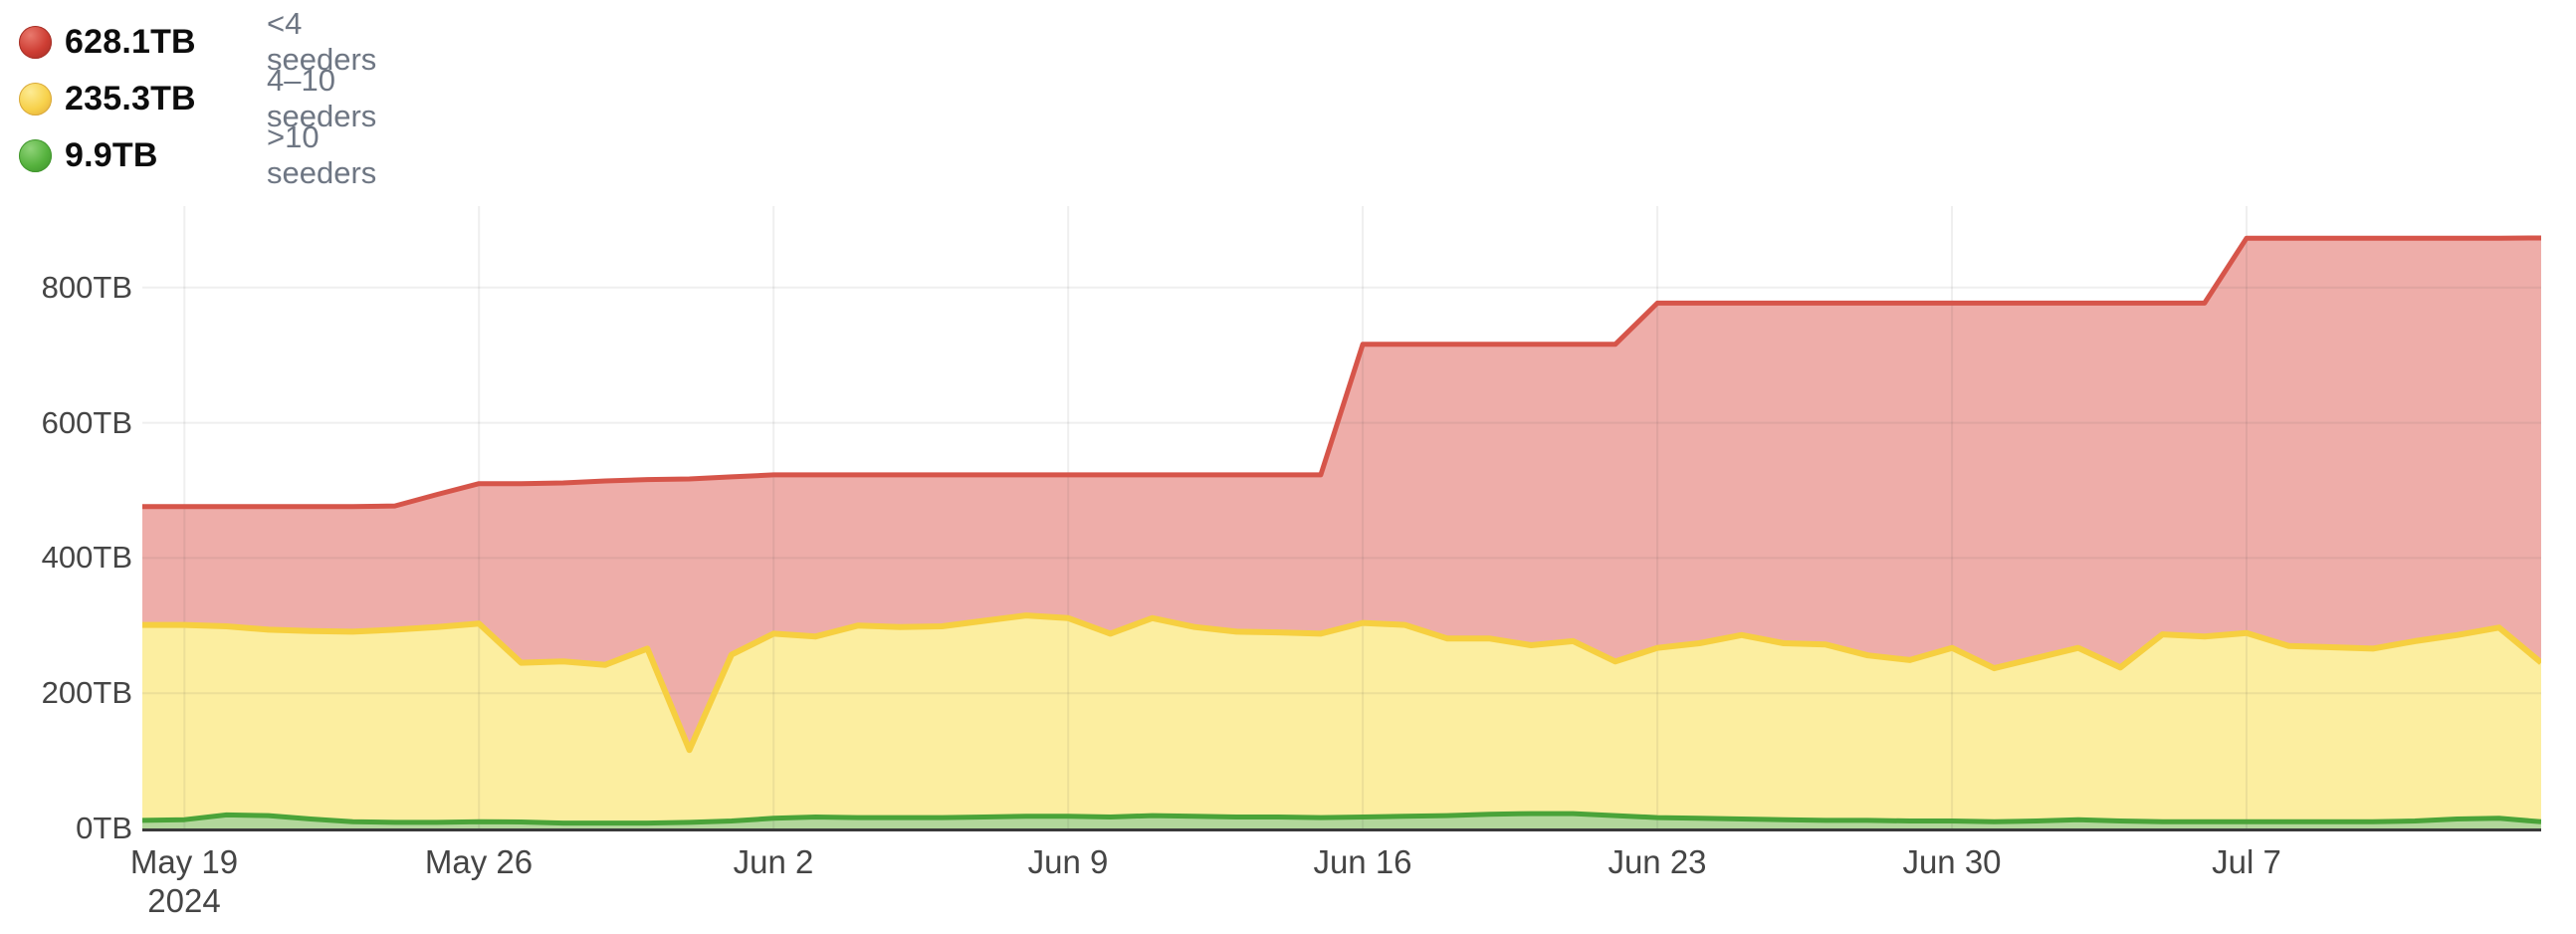  I want to click on legend-value: 9.9TB, so click(111, 154).